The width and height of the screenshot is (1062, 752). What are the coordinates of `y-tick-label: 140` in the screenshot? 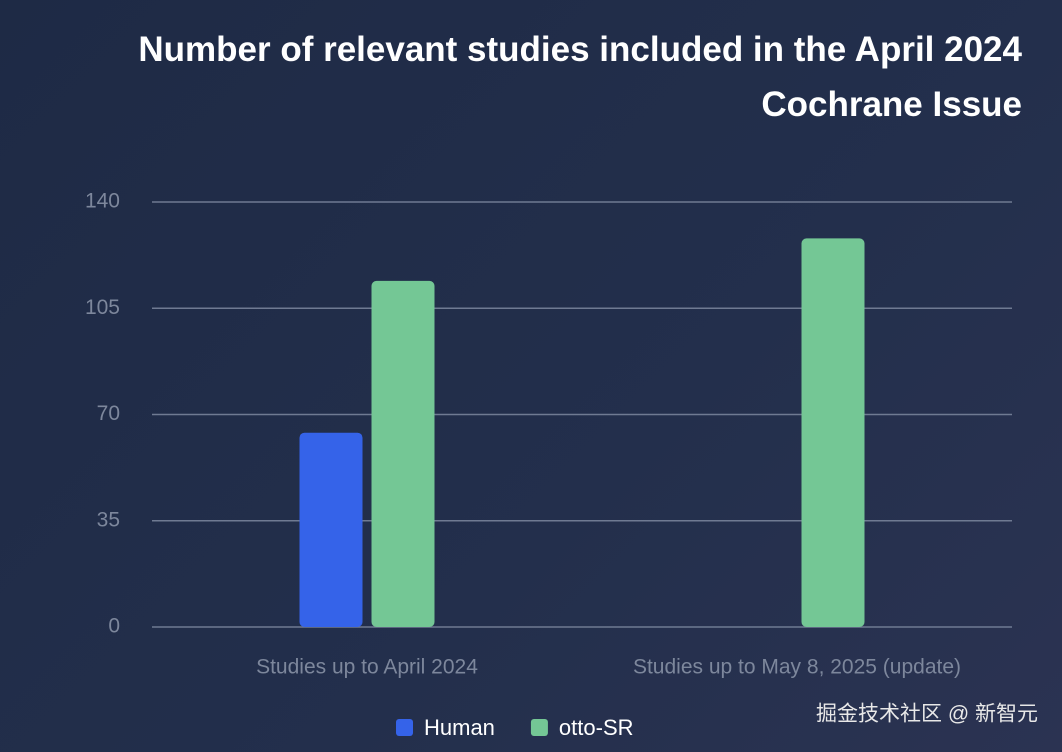 It's located at (102, 201).